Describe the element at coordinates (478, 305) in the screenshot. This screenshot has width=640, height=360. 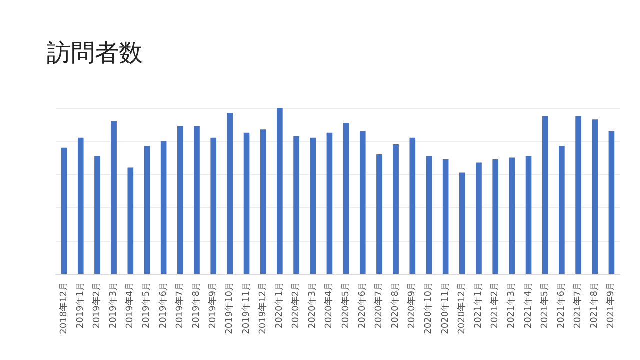
I see `x-tick-label: 2021年1月` at that location.